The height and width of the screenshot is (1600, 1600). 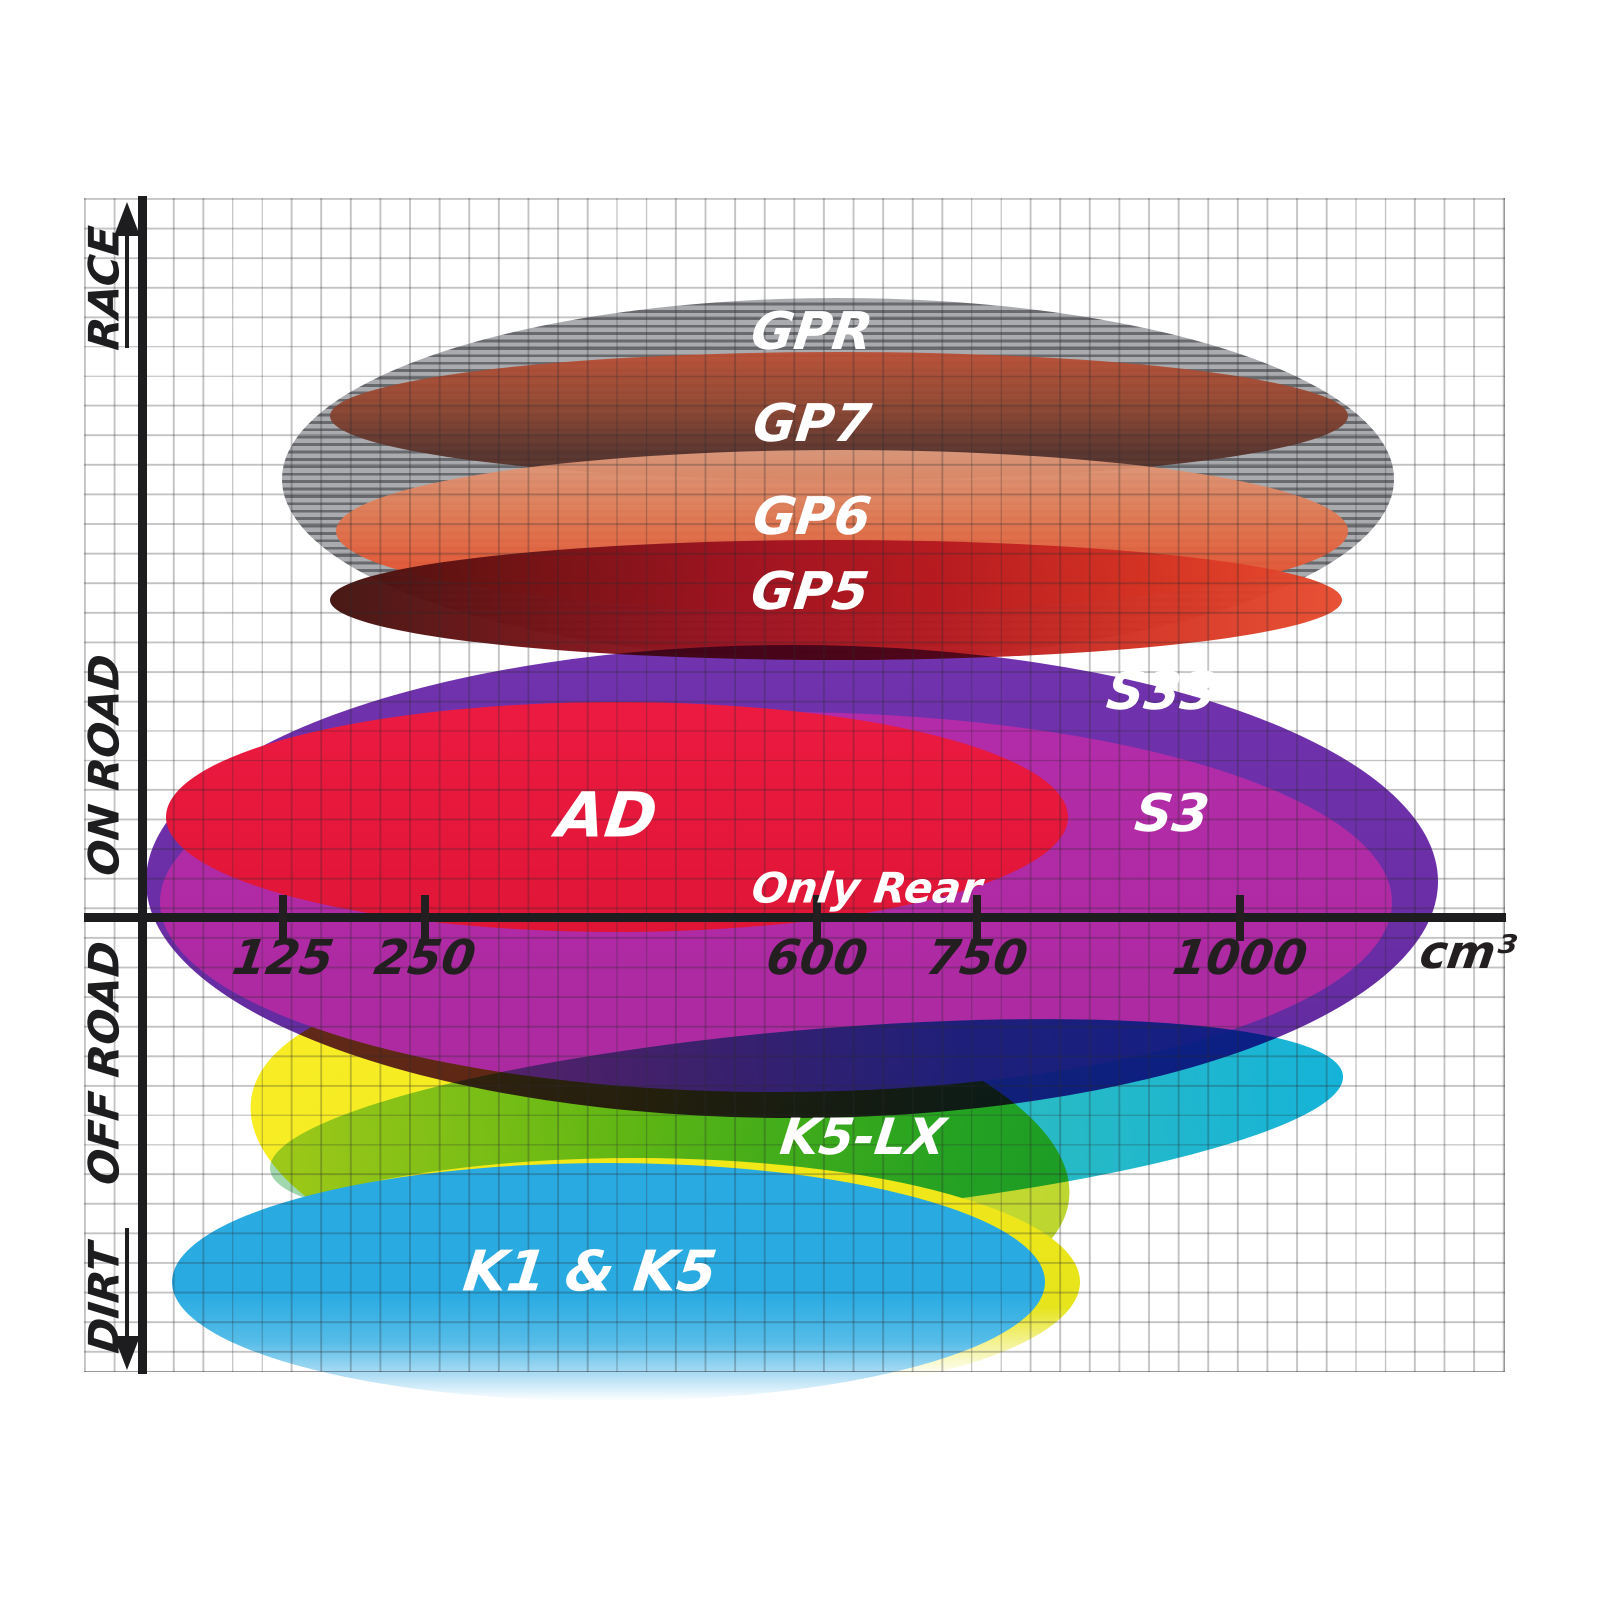 I want to click on x-tick-label-1000: 1000, so click(x=1240, y=958).